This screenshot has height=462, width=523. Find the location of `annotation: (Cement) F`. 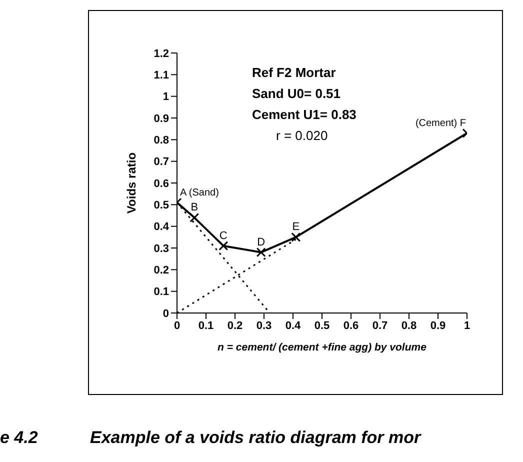

annotation: (Cement) F is located at coordinates (440, 124).